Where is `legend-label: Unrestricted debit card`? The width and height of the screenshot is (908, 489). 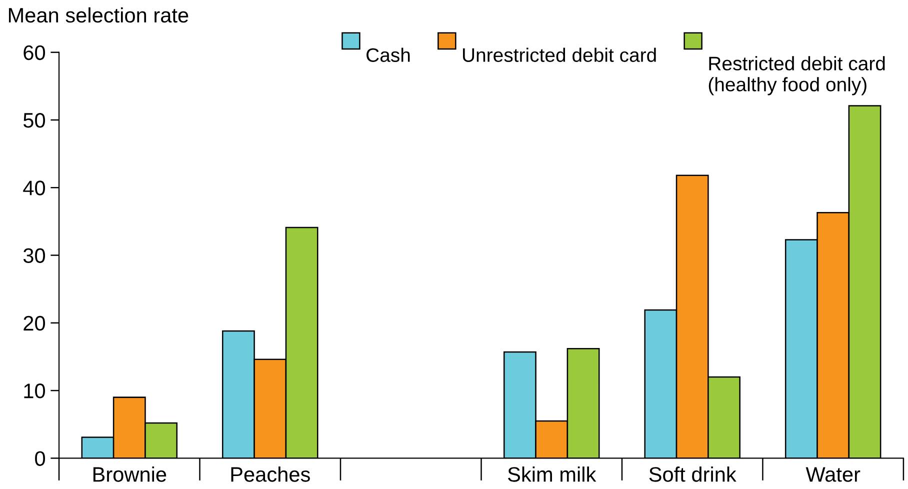
legend-label: Unrestricted debit card is located at coordinates (559, 55).